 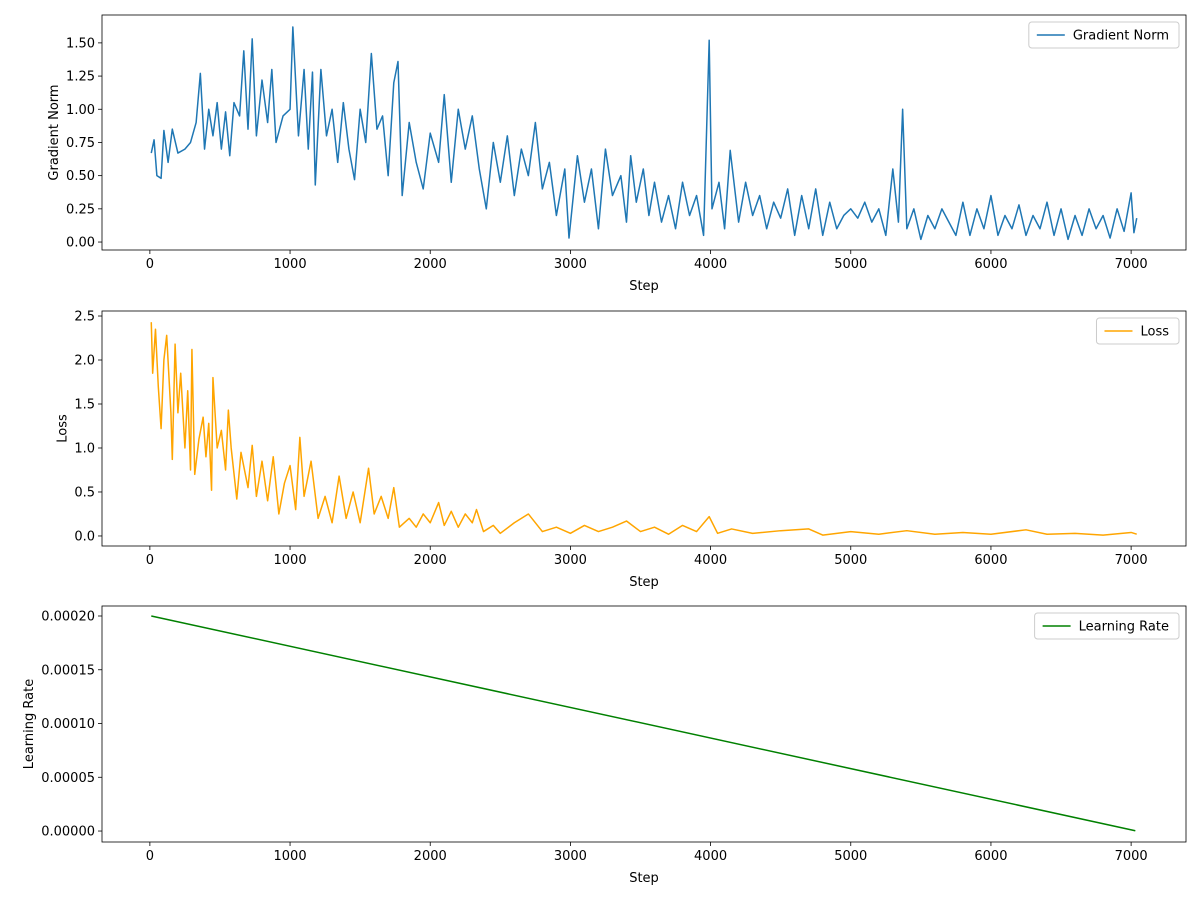 What do you see at coordinates (29, 724) in the screenshot?
I see `y-axis-label: Learning Rate` at bounding box center [29, 724].